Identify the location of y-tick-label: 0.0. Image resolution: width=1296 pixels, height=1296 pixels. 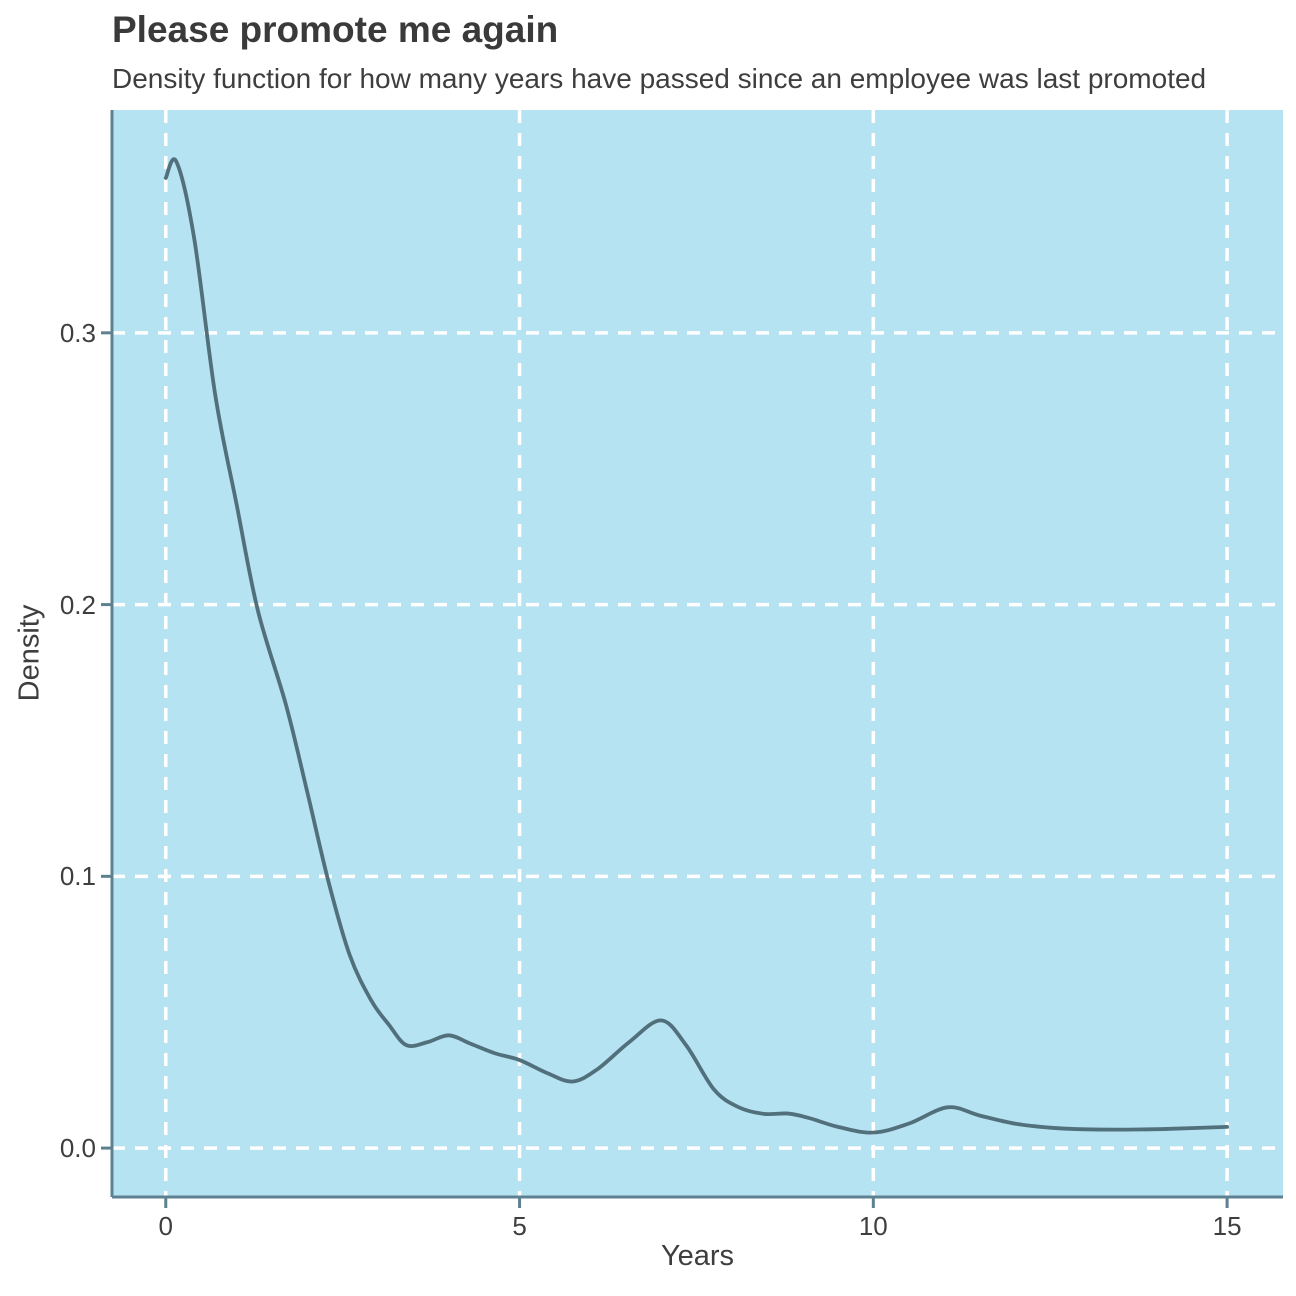
(77, 1148).